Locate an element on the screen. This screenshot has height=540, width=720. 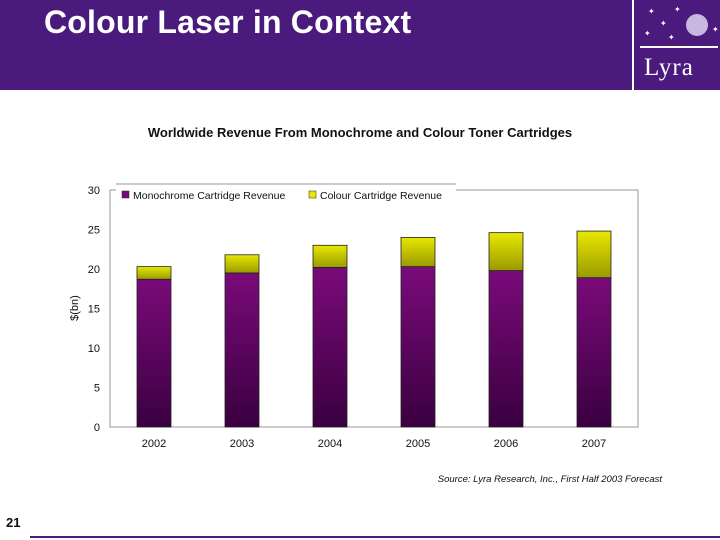
x-tick-label: 2003 is located at coordinates (242, 444).